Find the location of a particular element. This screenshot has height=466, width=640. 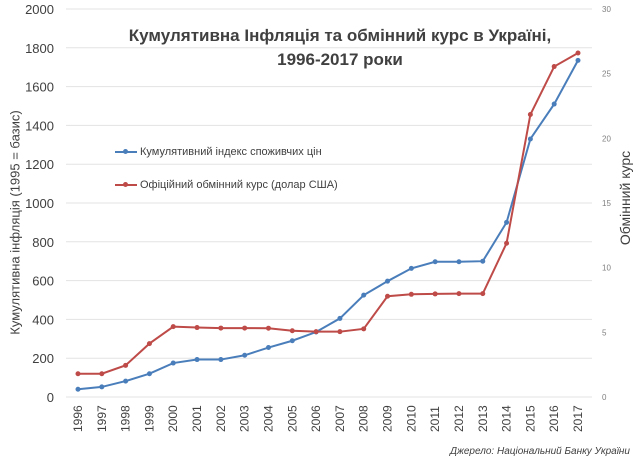

x-tick-label: 2013 is located at coordinates (483, 418).